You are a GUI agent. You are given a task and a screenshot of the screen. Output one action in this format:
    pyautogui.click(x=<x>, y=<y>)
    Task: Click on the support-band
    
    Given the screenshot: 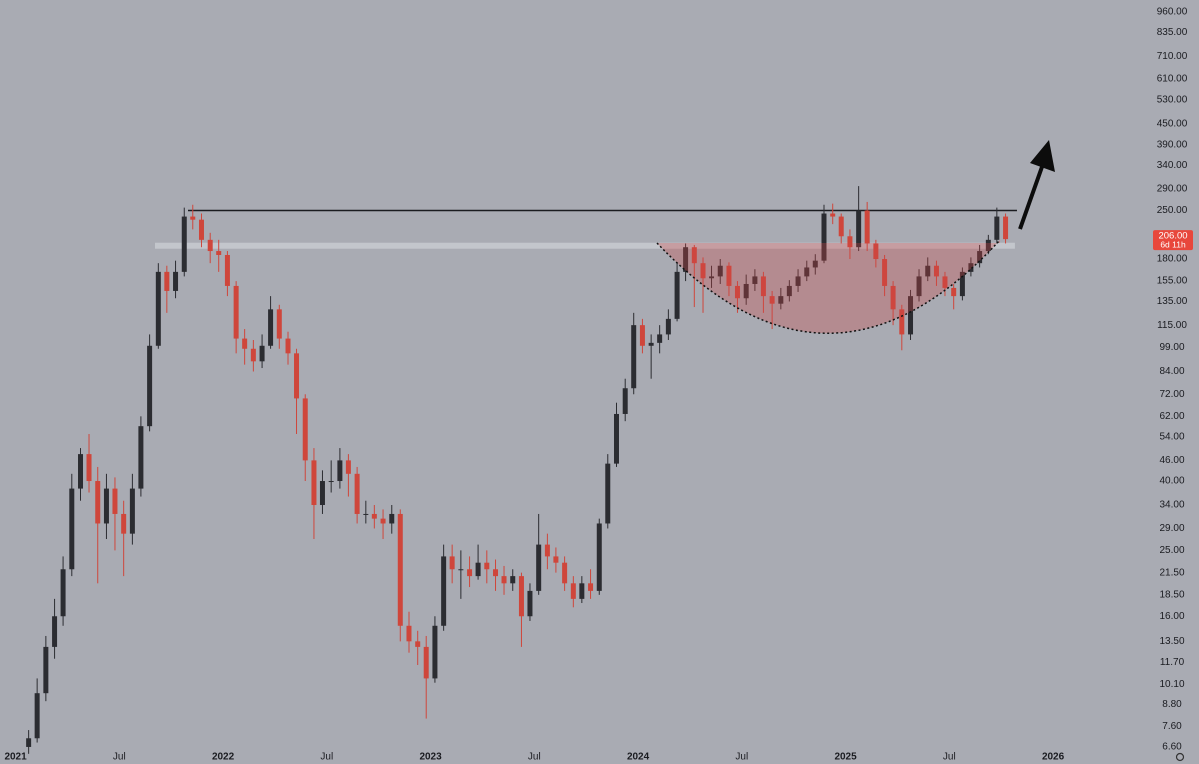 What is the action you would take?
    pyautogui.click(x=585, y=245)
    